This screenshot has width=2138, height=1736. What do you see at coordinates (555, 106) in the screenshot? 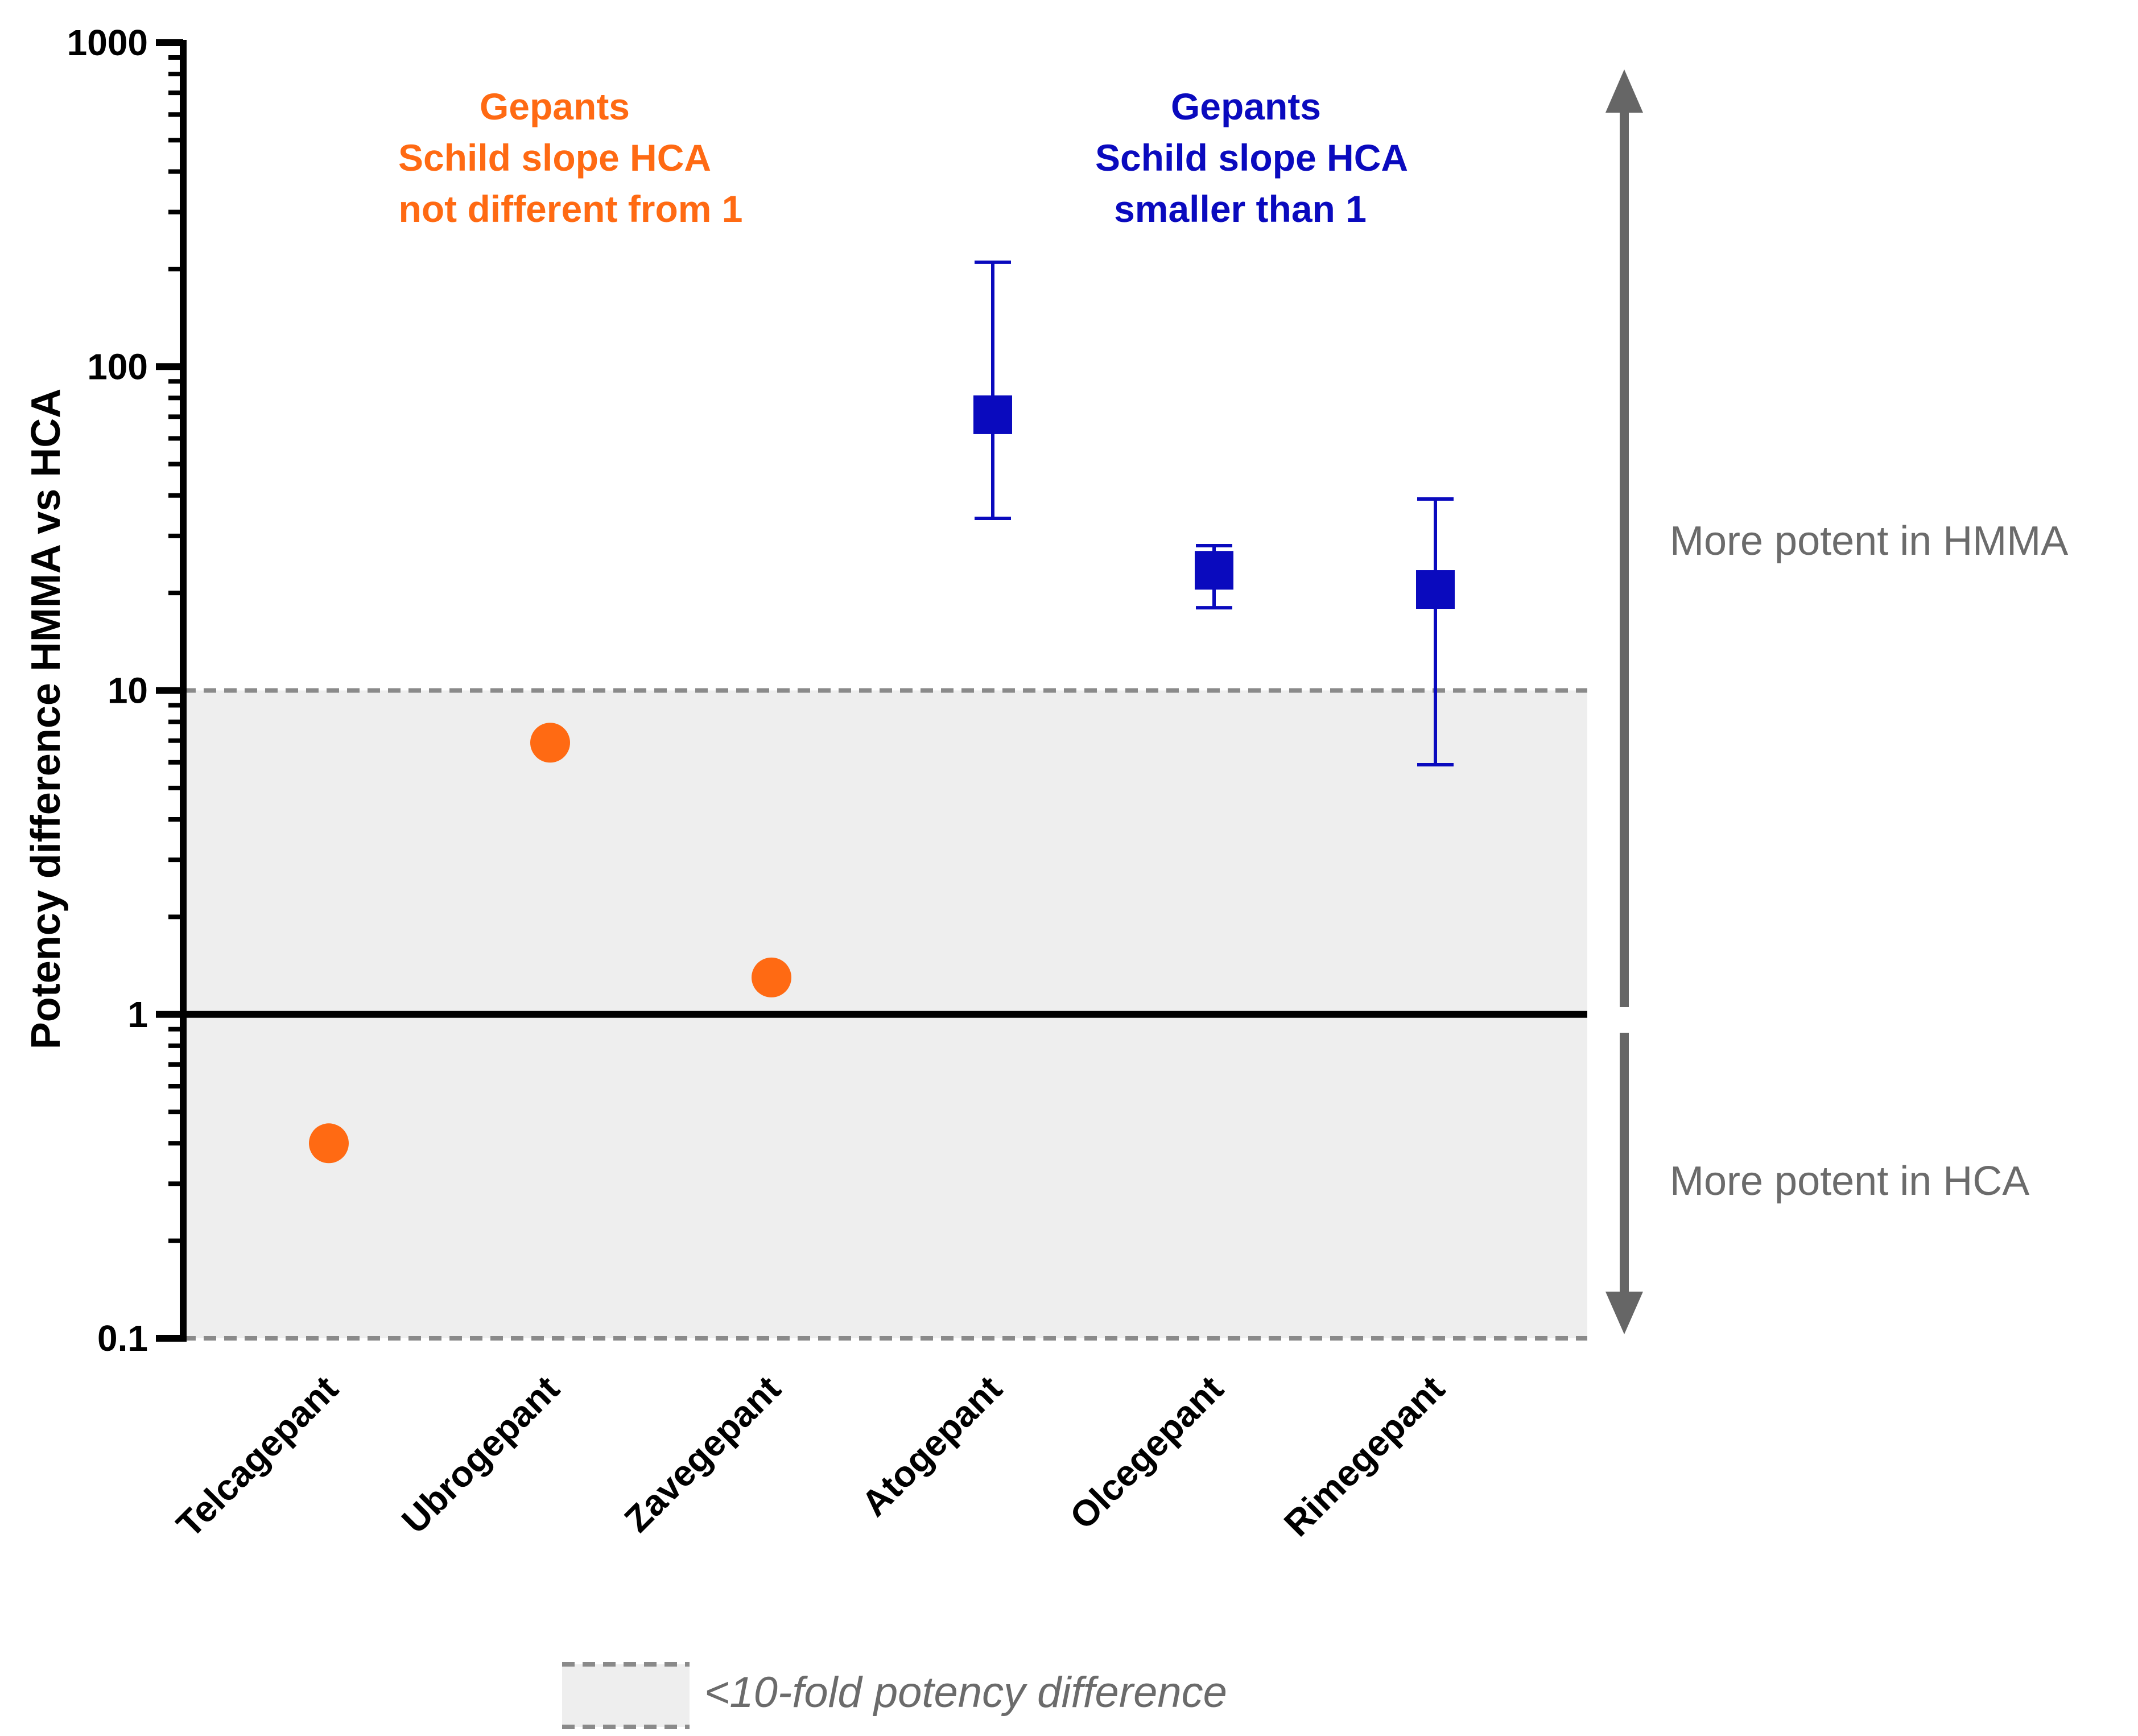
I see `orange-annotation-line-1: Gepants` at bounding box center [555, 106].